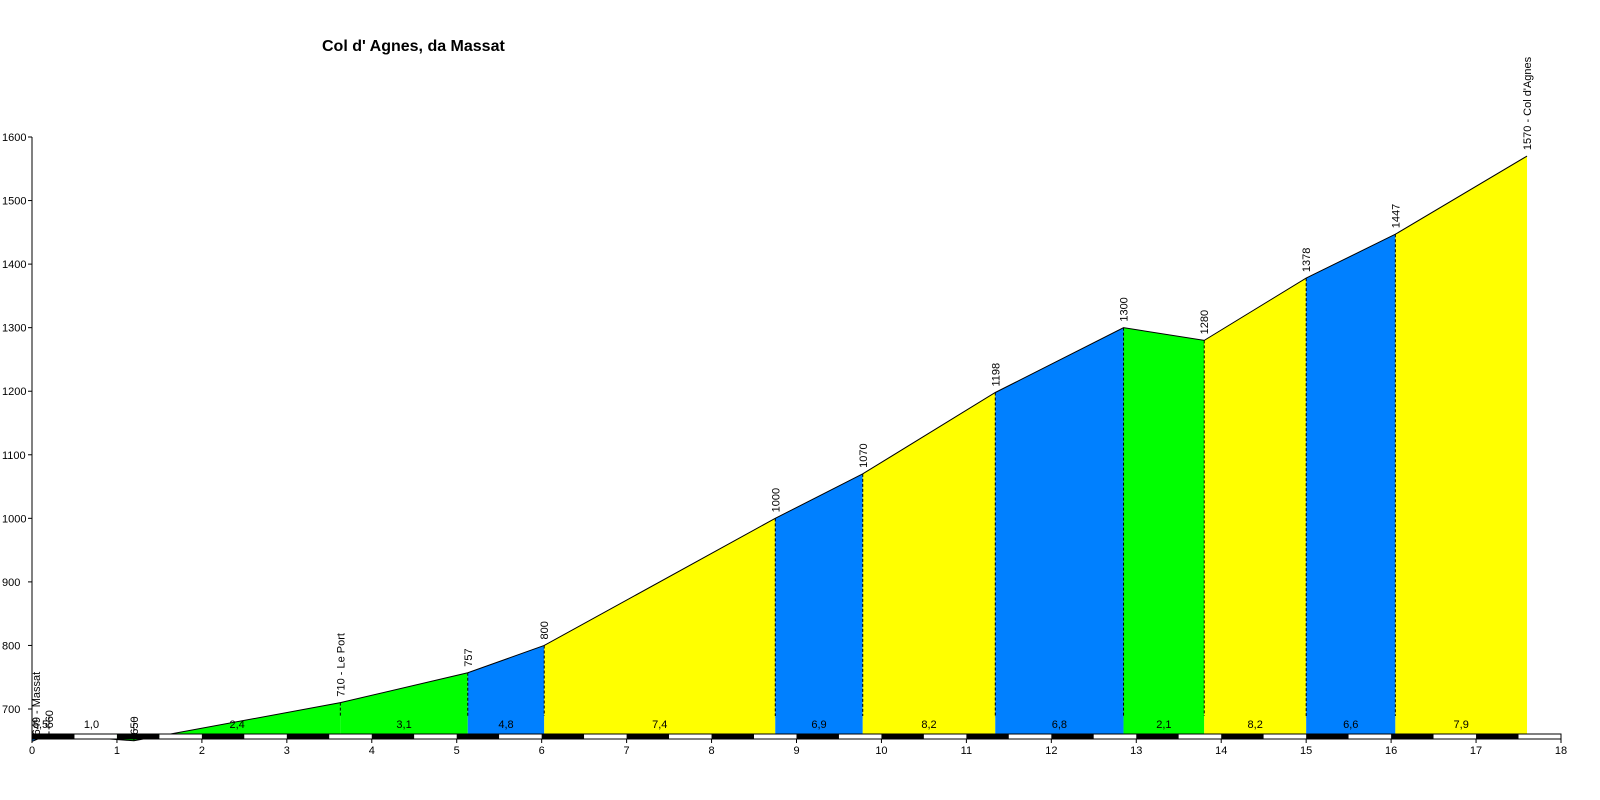 The width and height of the screenshot is (1600, 800). I want to click on y-tick-label: 1500, so click(14, 202).